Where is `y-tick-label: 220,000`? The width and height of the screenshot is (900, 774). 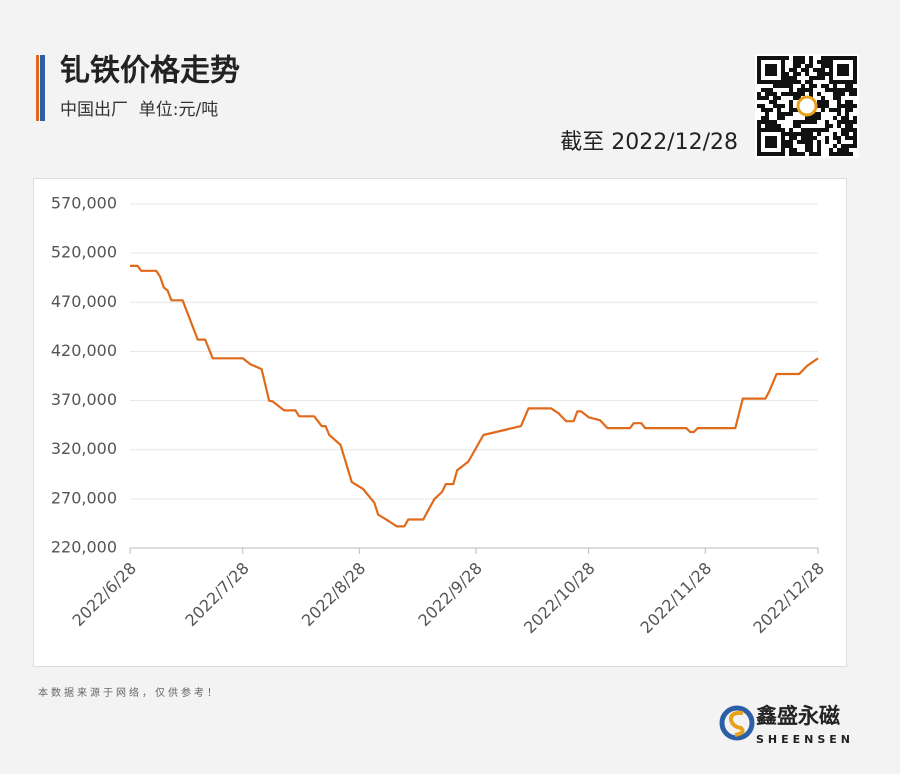
y-tick-label: 220,000 is located at coordinates (84, 547).